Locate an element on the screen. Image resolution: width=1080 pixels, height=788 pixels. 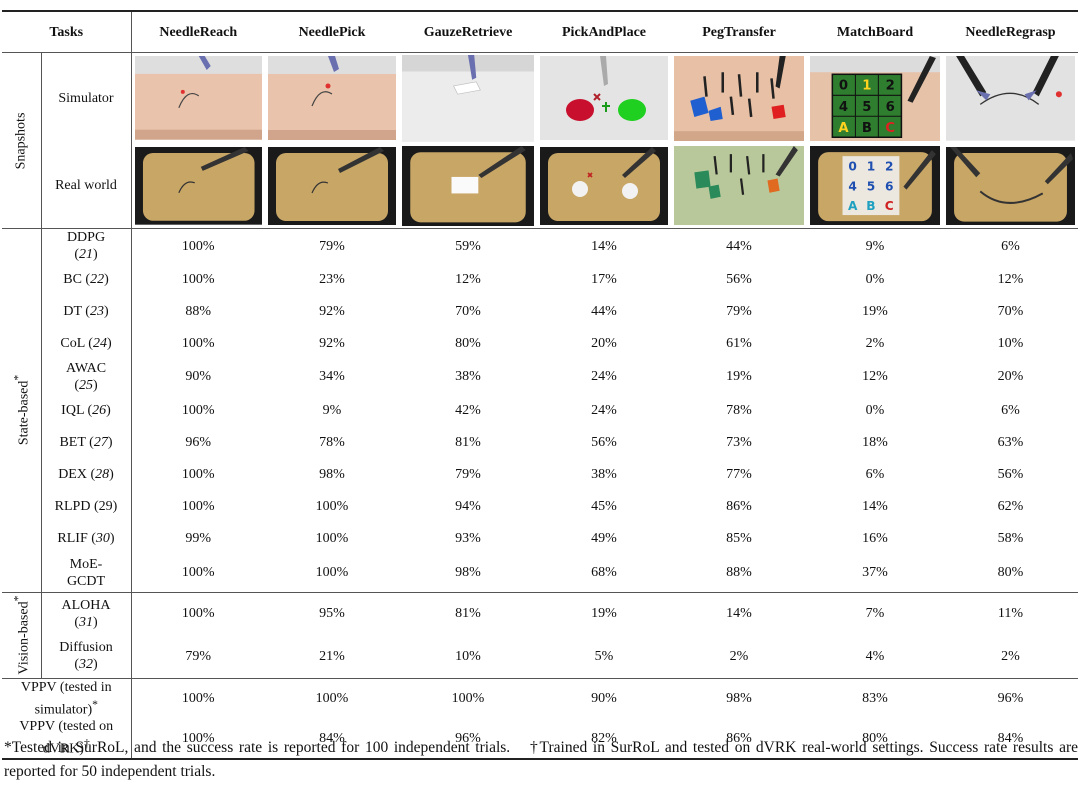
method-label: Diffusion (32) is located at coordinates (86, 657).